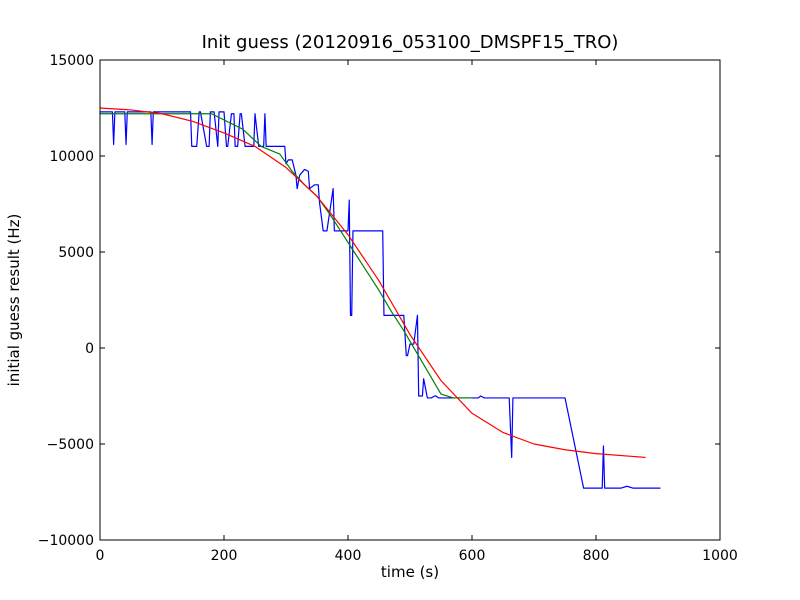 The image size is (800, 600). I want to click on chart-title: Init guess (20120916_053100_DMSPF15_TRO), so click(410, 42).